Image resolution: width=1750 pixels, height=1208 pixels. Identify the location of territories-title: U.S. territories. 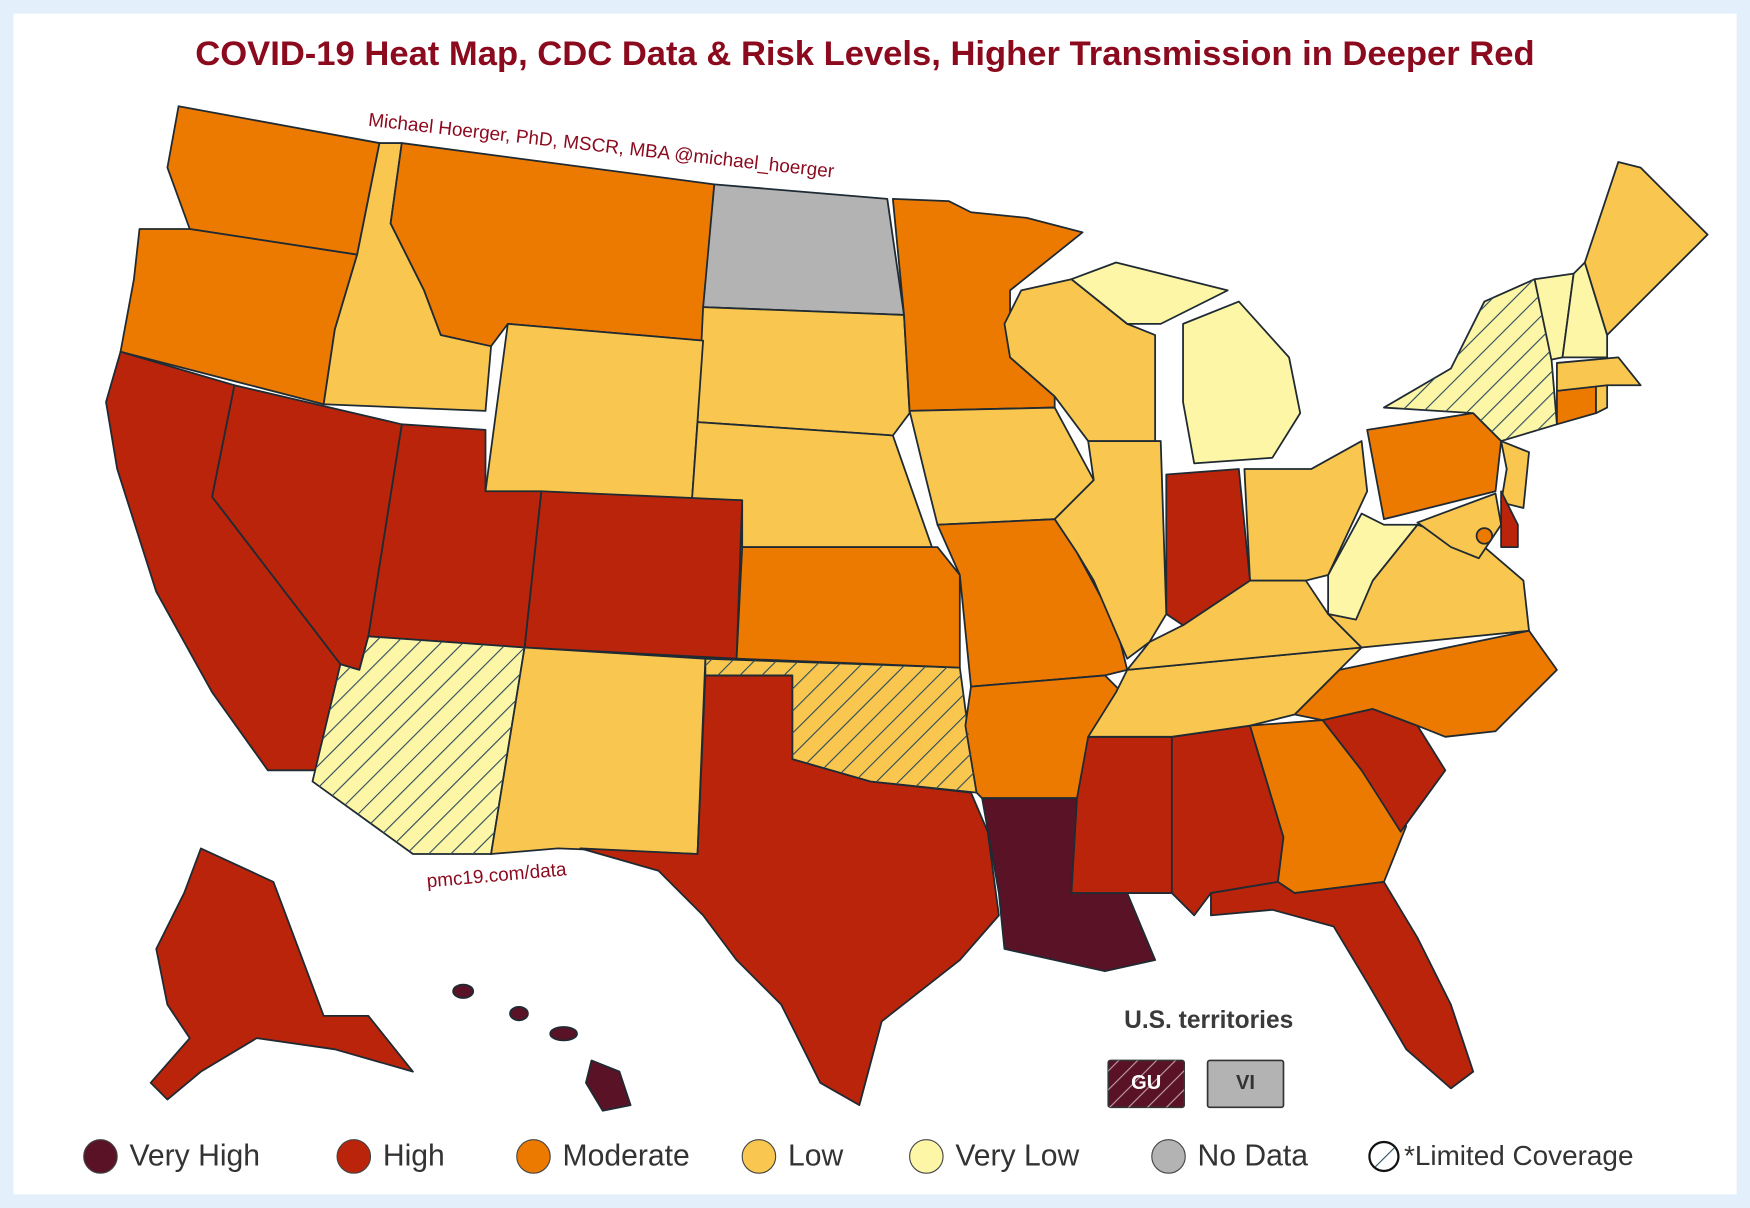
(1208, 1020).